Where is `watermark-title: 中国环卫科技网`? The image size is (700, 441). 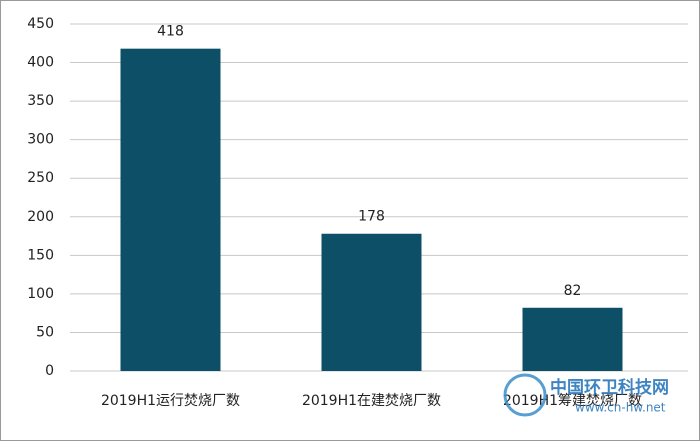
watermark-title: 中国环卫科技网 is located at coordinates (609, 387).